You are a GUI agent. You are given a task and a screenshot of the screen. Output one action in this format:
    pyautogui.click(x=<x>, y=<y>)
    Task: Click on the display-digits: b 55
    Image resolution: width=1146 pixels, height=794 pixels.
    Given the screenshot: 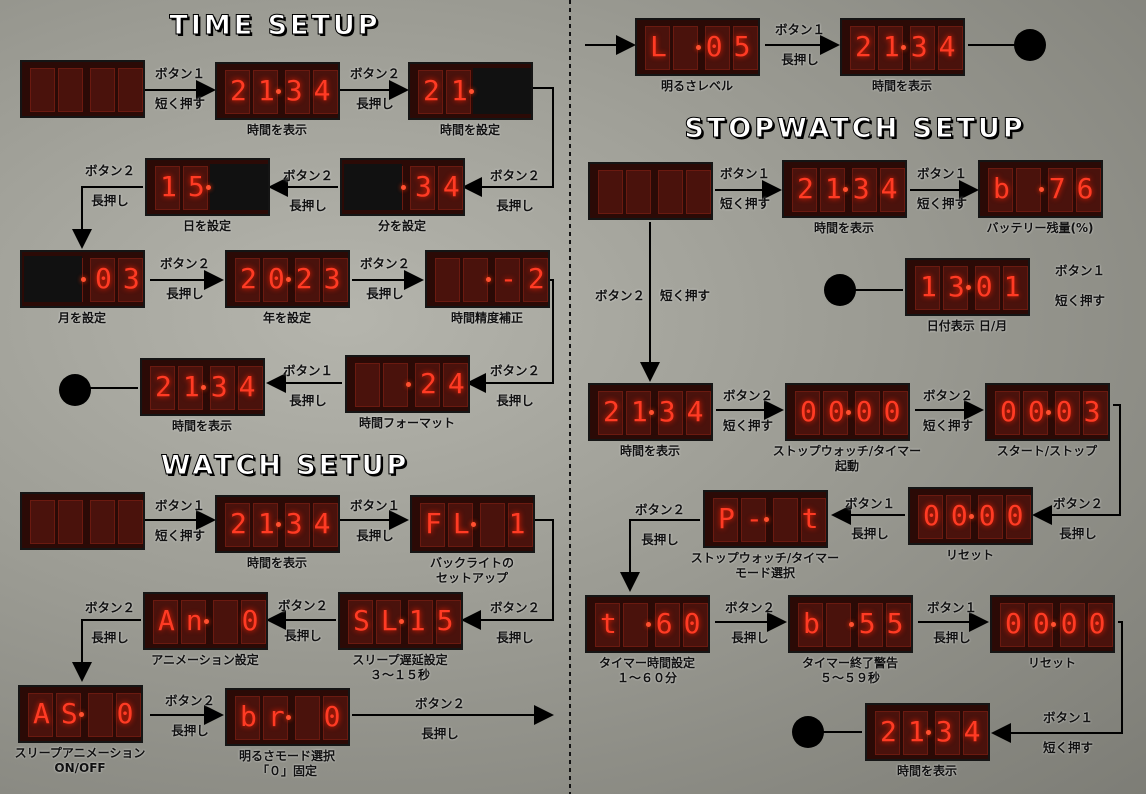 What is the action you would take?
    pyautogui.click(x=859, y=623)
    